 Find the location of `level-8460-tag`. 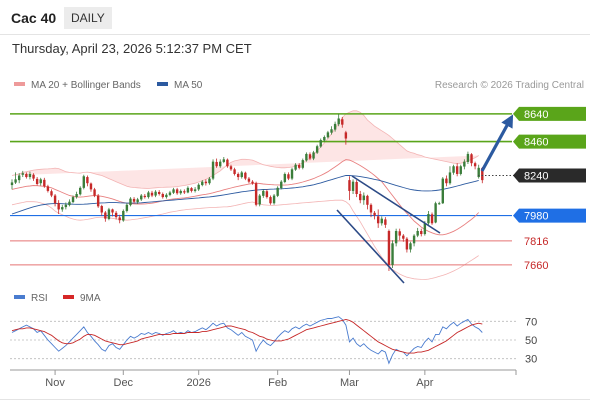

level-8460-tag is located at coordinates (549, 141).